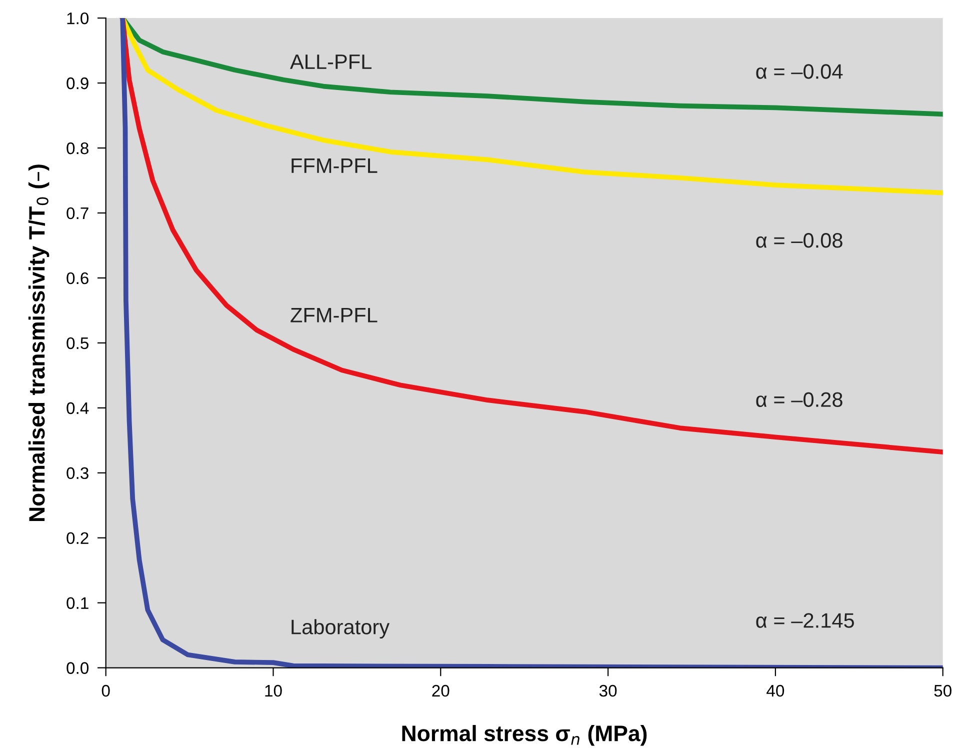  What do you see at coordinates (77, 278) in the screenshot?
I see `y-tick-label: 0.6` at bounding box center [77, 278].